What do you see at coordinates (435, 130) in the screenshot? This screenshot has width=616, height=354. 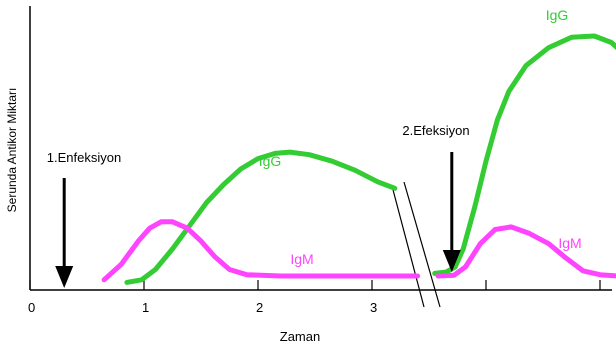 I see `infection-label: 2.Efeksiyon` at bounding box center [435, 130].